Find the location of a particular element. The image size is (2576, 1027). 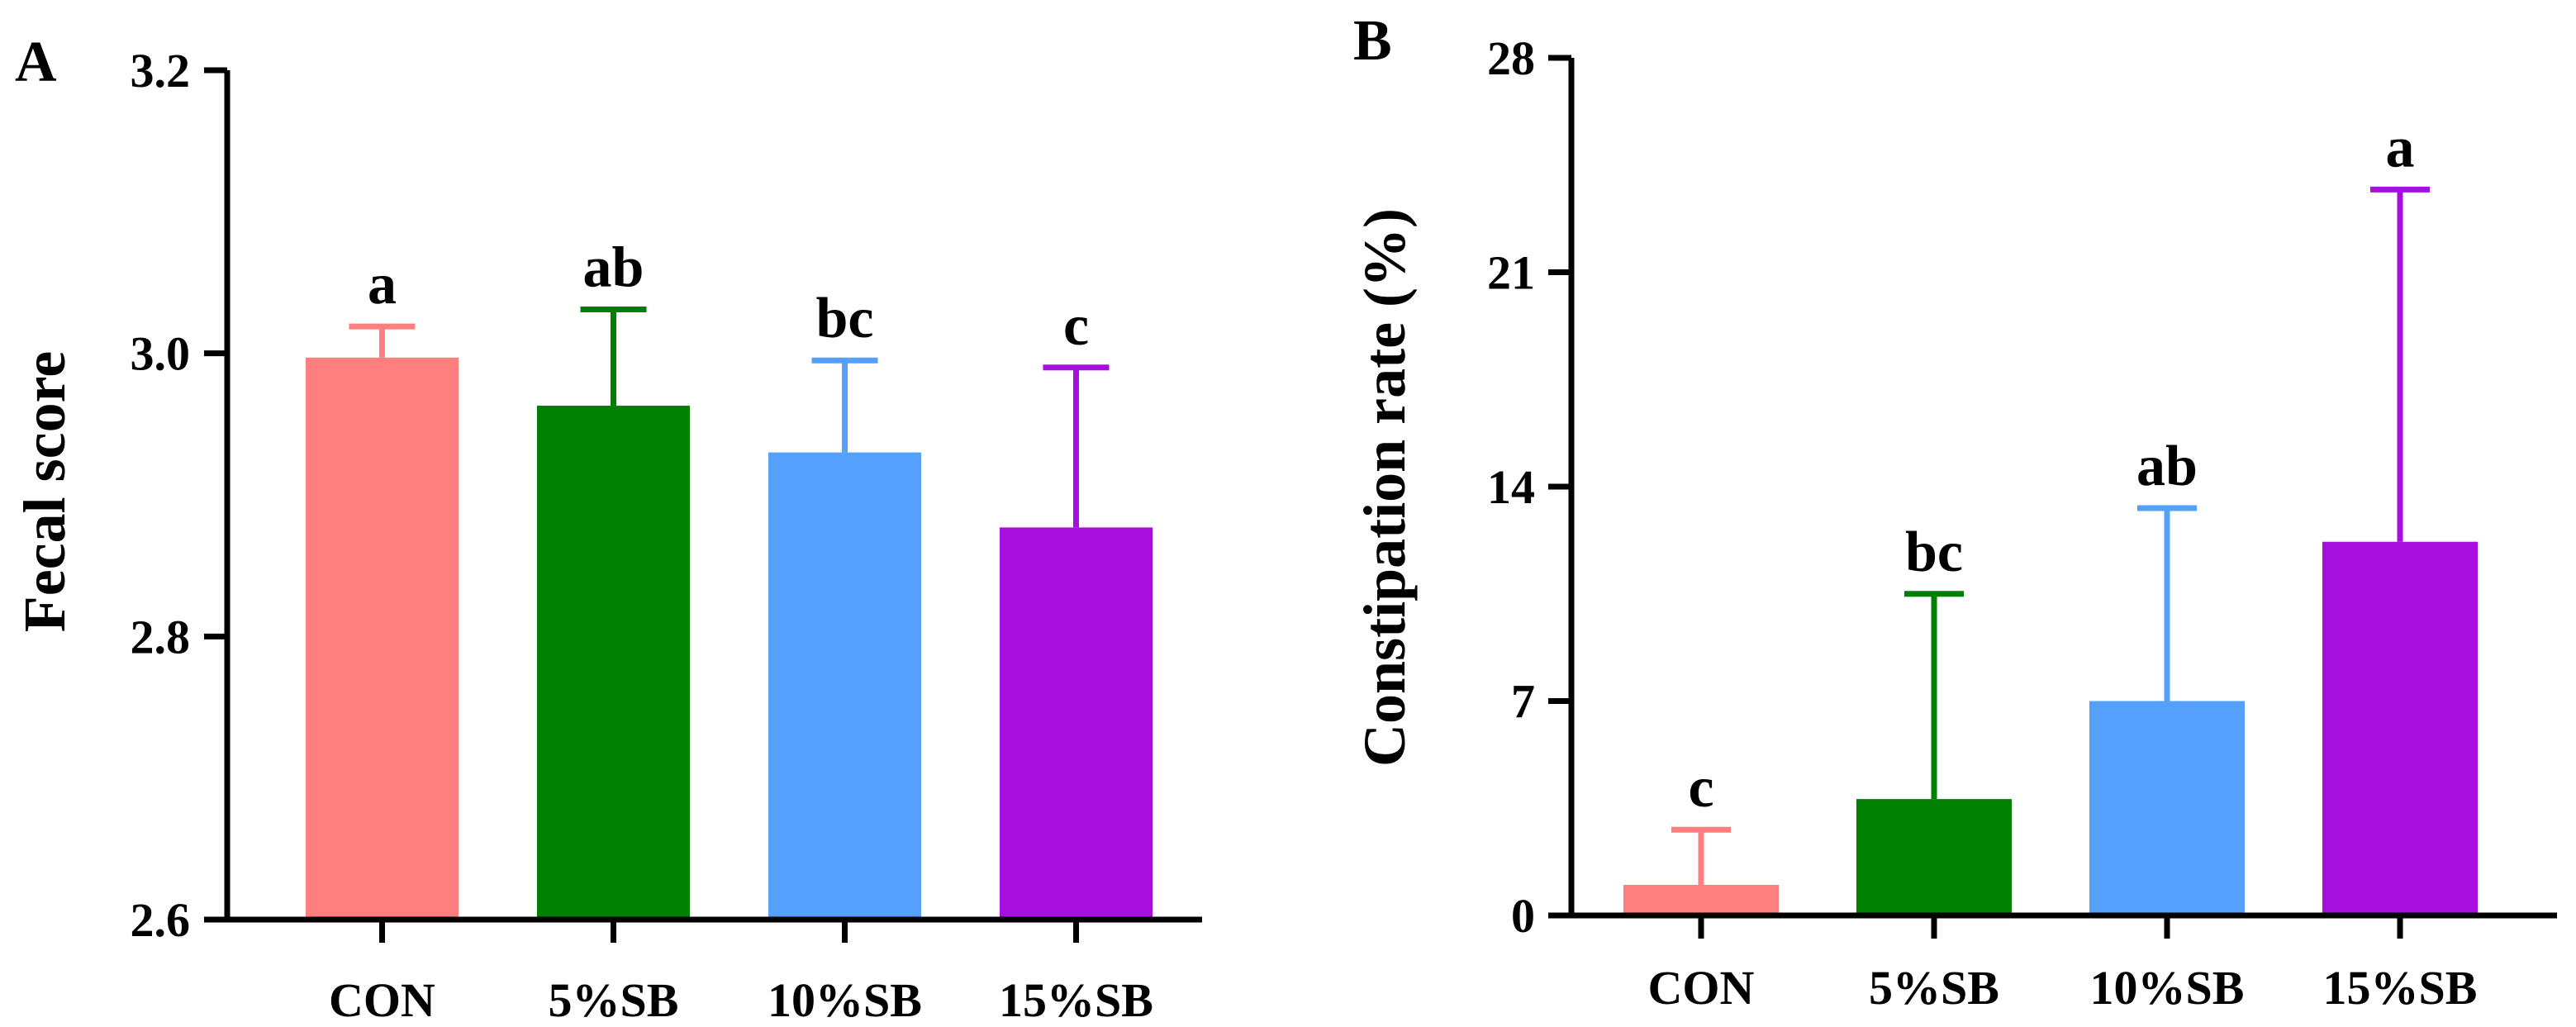

panel-letter: B is located at coordinates (1372, 41).